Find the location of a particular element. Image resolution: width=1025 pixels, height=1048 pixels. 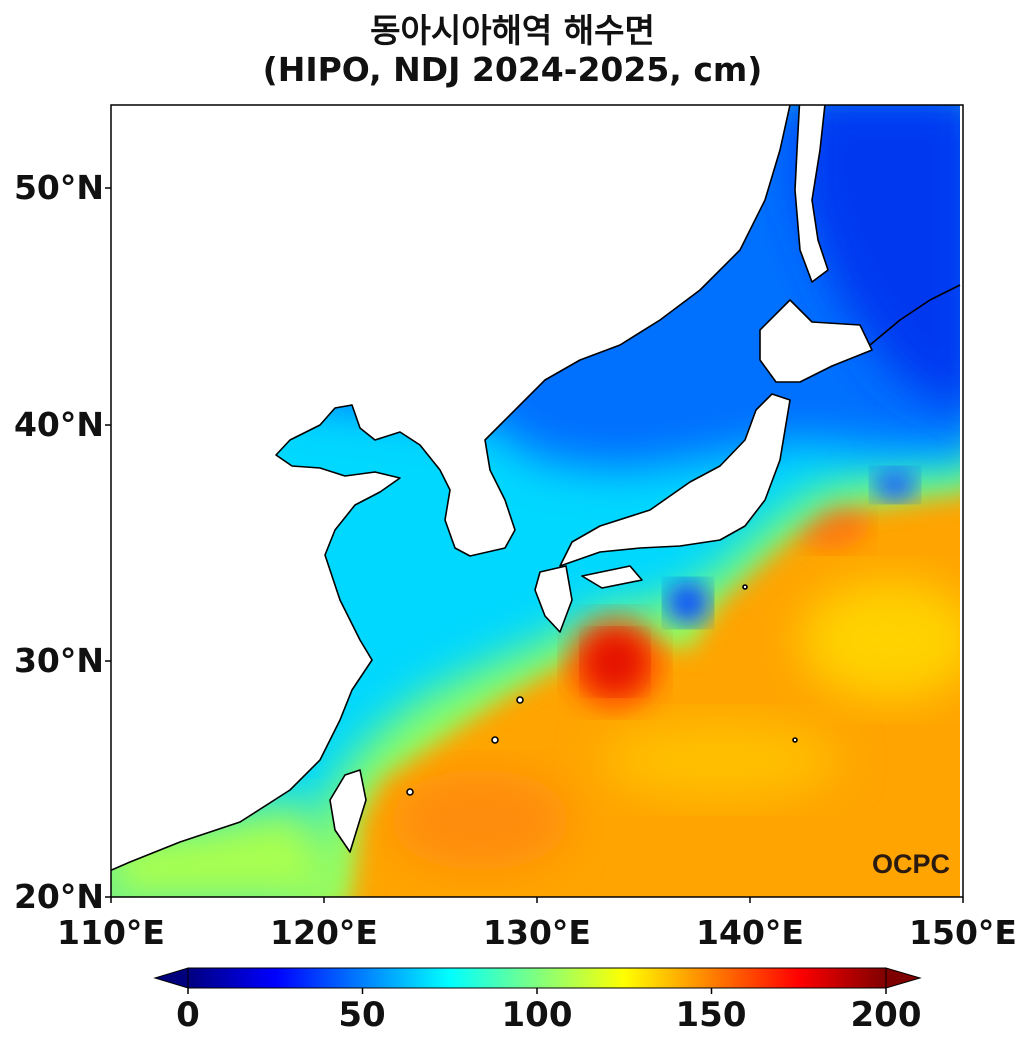

svg-text: OCPC is located at coordinates (911, 864).